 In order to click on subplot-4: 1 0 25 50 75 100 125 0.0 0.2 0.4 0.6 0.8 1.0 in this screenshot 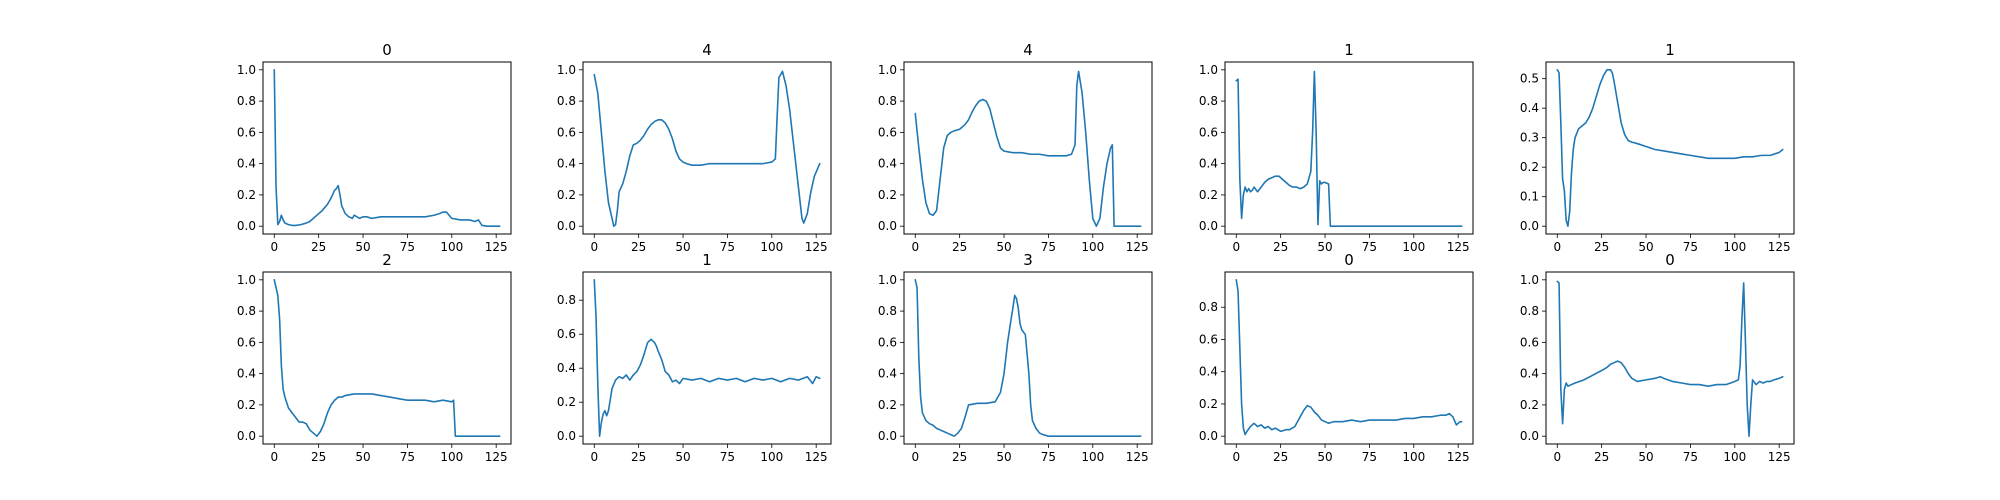, I will do `click(1336, 147)`.